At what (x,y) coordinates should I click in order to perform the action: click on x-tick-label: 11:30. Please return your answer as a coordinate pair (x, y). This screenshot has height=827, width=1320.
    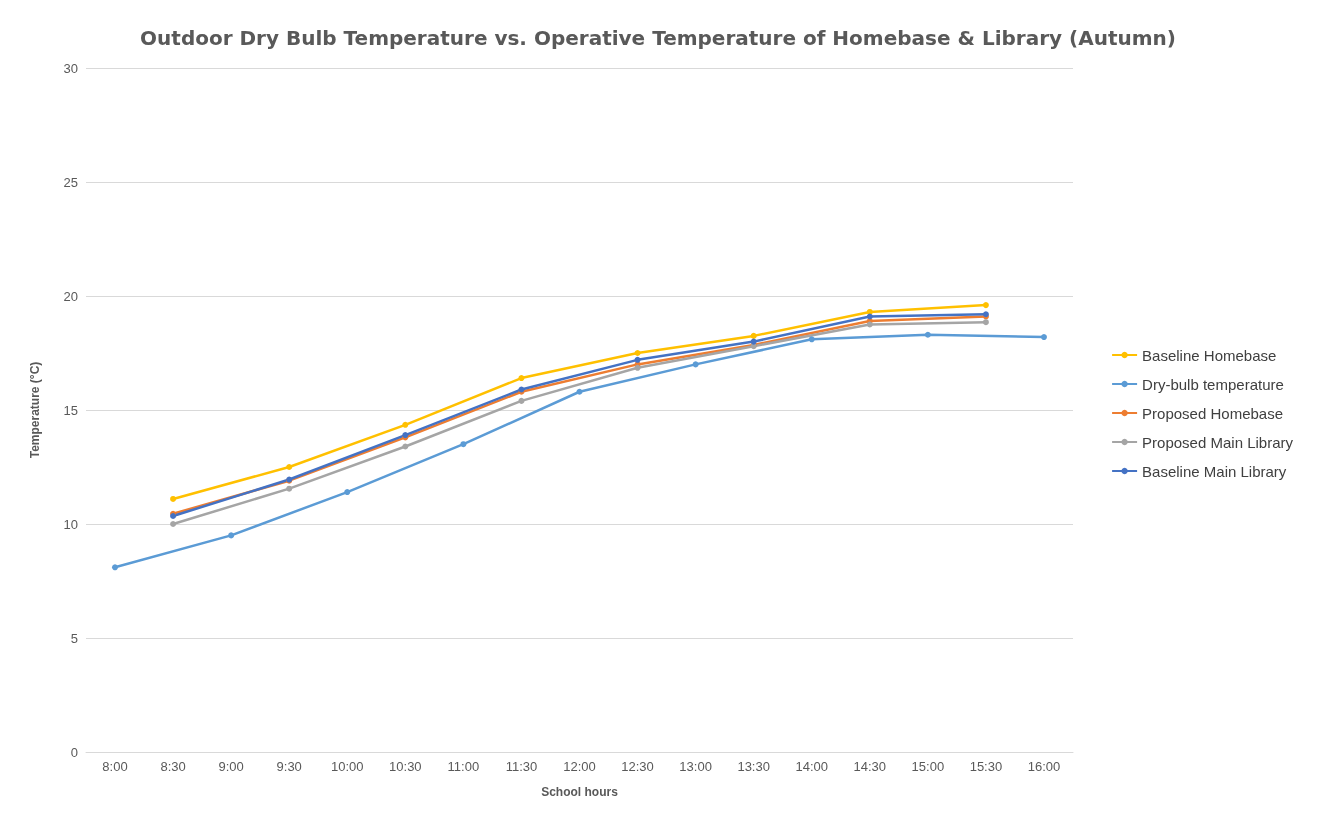
    Looking at the image, I should click on (521, 766).